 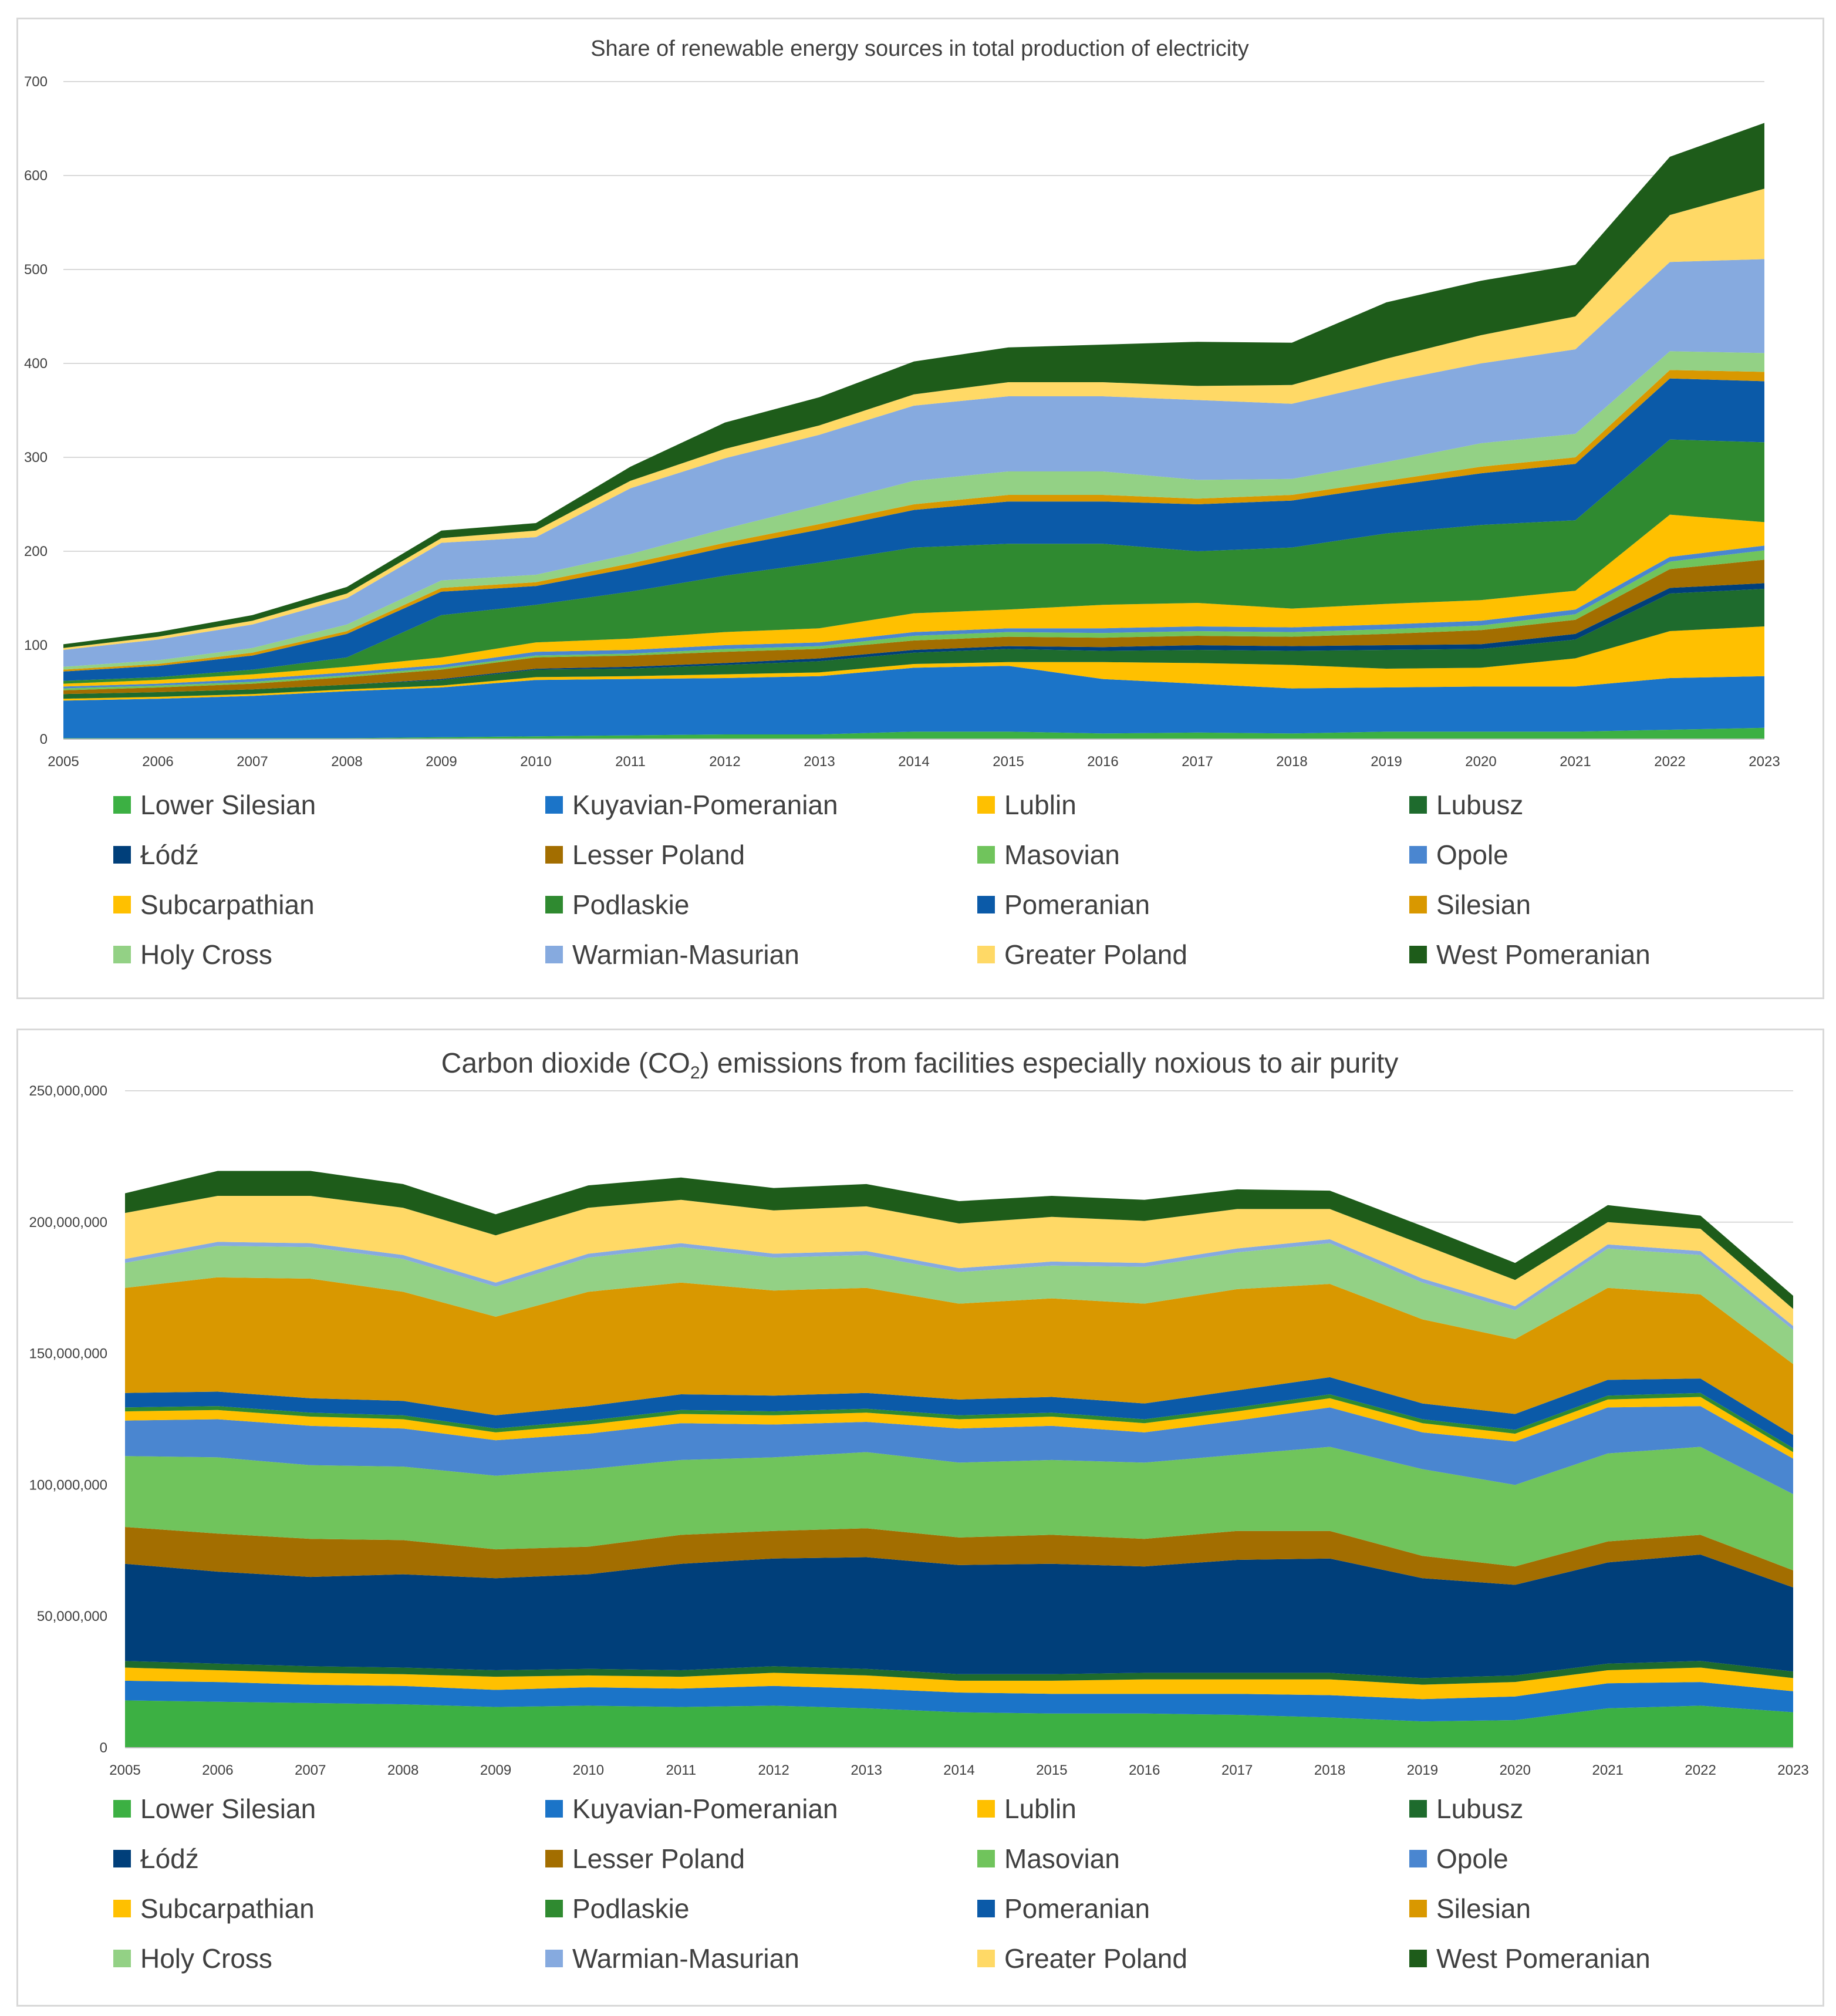 What do you see at coordinates (310, 1770) in the screenshot?
I see `x-tick-label: 2007` at bounding box center [310, 1770].